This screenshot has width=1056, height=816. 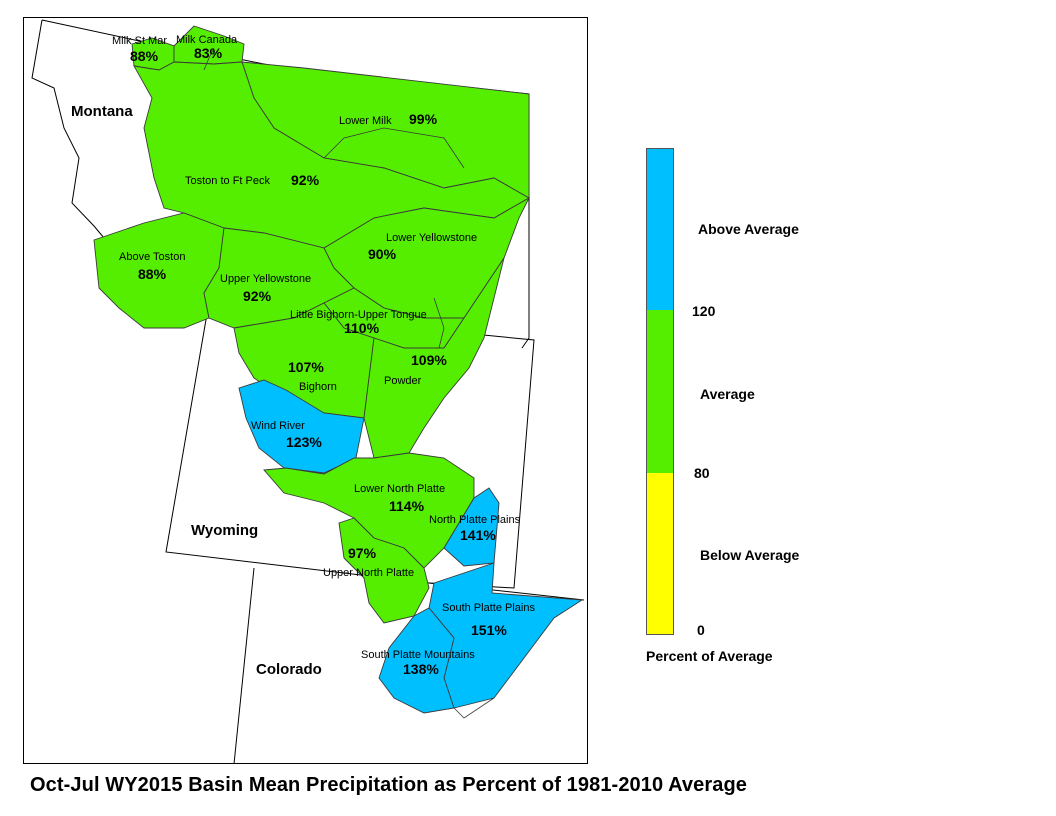 What do you see at coordinates (489, 630) in the screenshot?
I see `basin-pct: 151%` at bounding box center [489, 630].